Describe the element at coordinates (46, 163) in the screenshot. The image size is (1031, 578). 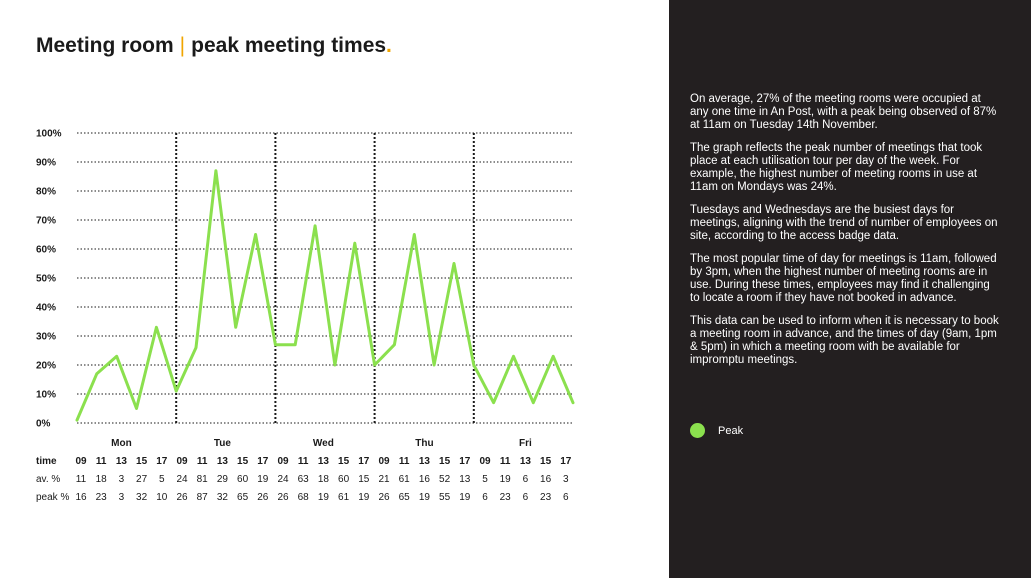
I see `y-tick-label-90: 90%` at that location.